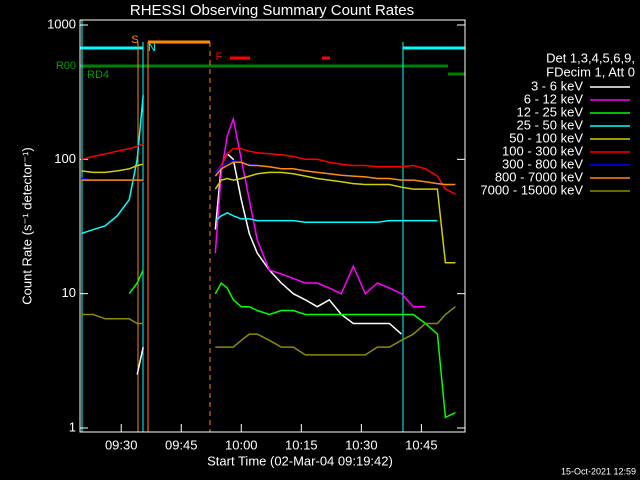  What do you see at coordinates (121, 444) in the screenshot?
I see `x-tick-label: 09:30` at bounding box center [121, 444].